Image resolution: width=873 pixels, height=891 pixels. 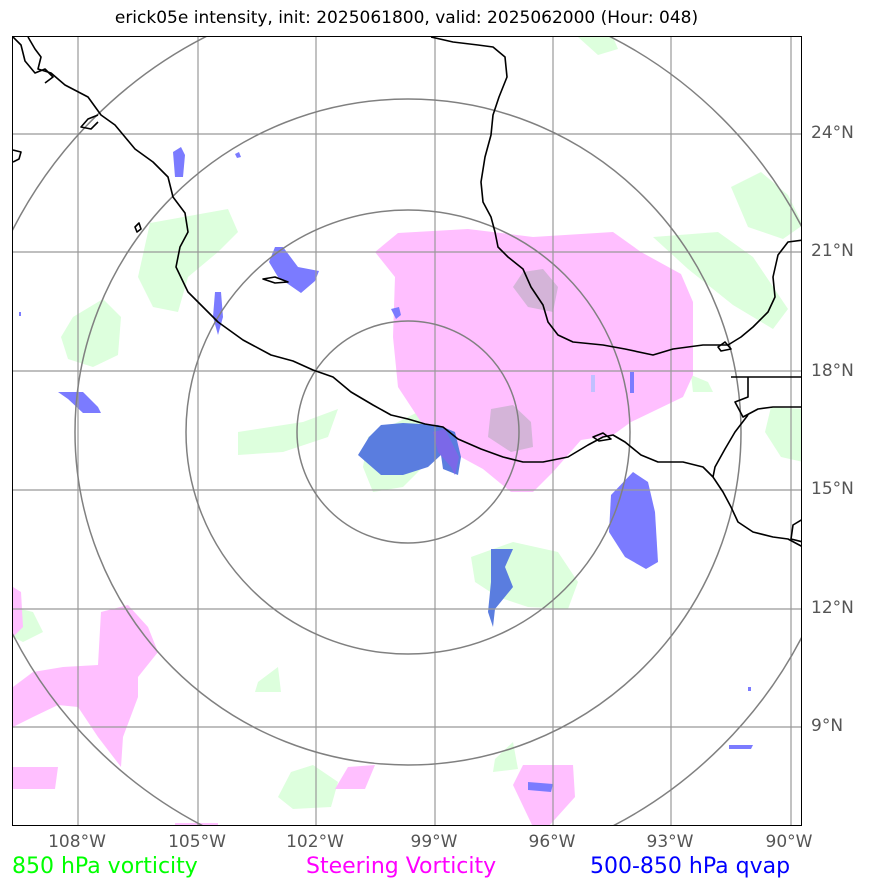 I want to click on lon-label-105w: 105°W, so click(x=197, y=842).